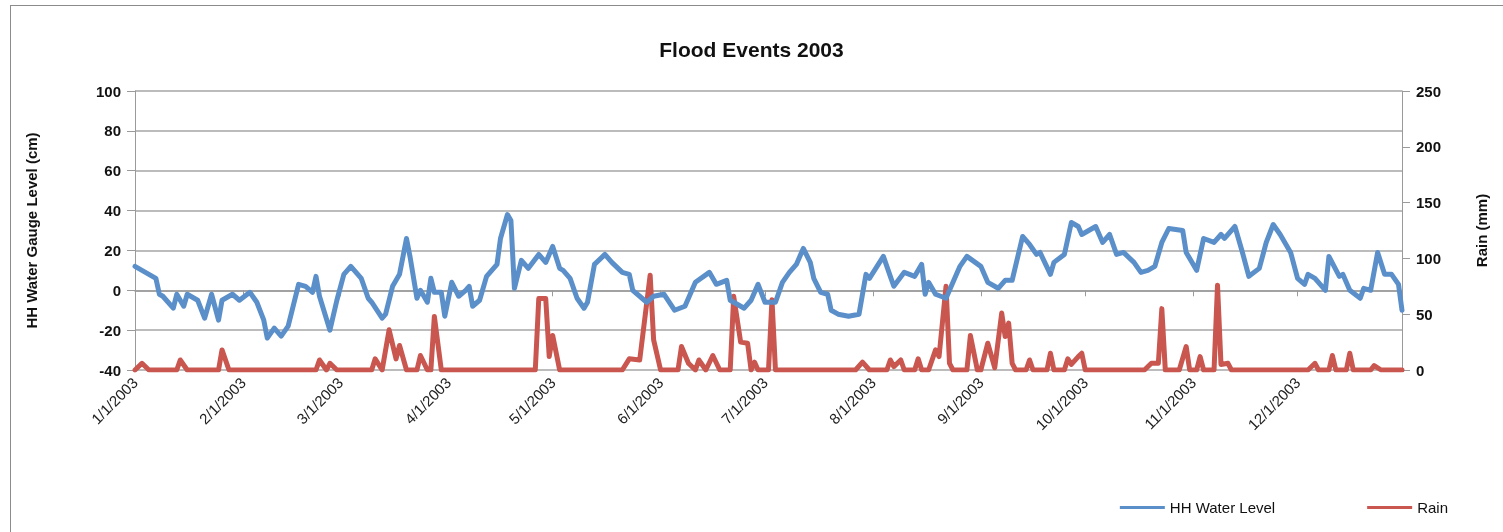 This screenshot has width=1503, height=532. What do you see at coordinates (1429, 258) in the screenshot?
I see `y2-tick-label: 100` at bounding box center [1429, 258].